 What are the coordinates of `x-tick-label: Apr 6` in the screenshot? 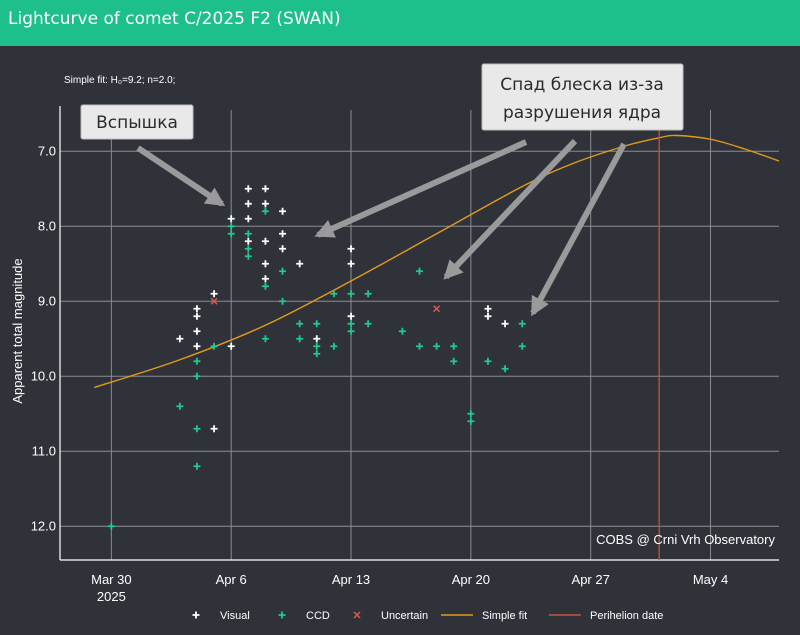 It's located at (231, 579).